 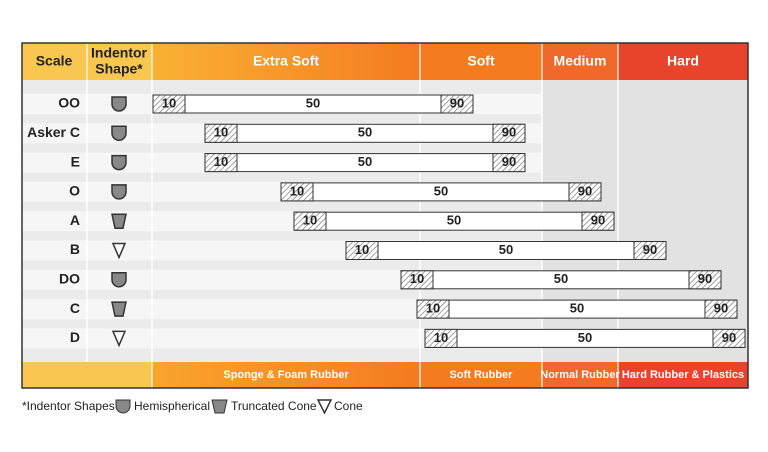 I want to click on legend-item: Cone, so click(x=348, y=406).